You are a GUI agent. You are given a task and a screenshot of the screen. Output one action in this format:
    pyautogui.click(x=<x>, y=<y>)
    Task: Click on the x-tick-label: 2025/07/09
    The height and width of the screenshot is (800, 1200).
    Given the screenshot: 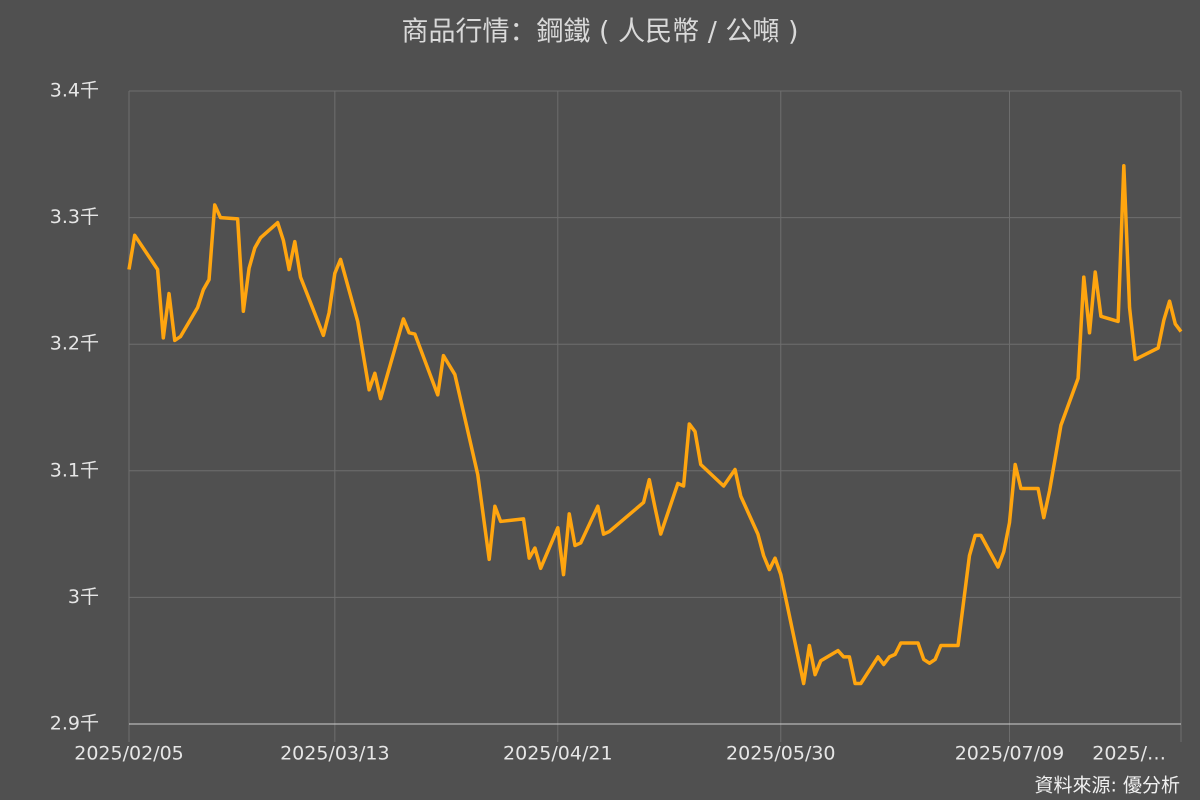 What is the action you would take?
    pyautogui.click(x=1010, y=754)
    